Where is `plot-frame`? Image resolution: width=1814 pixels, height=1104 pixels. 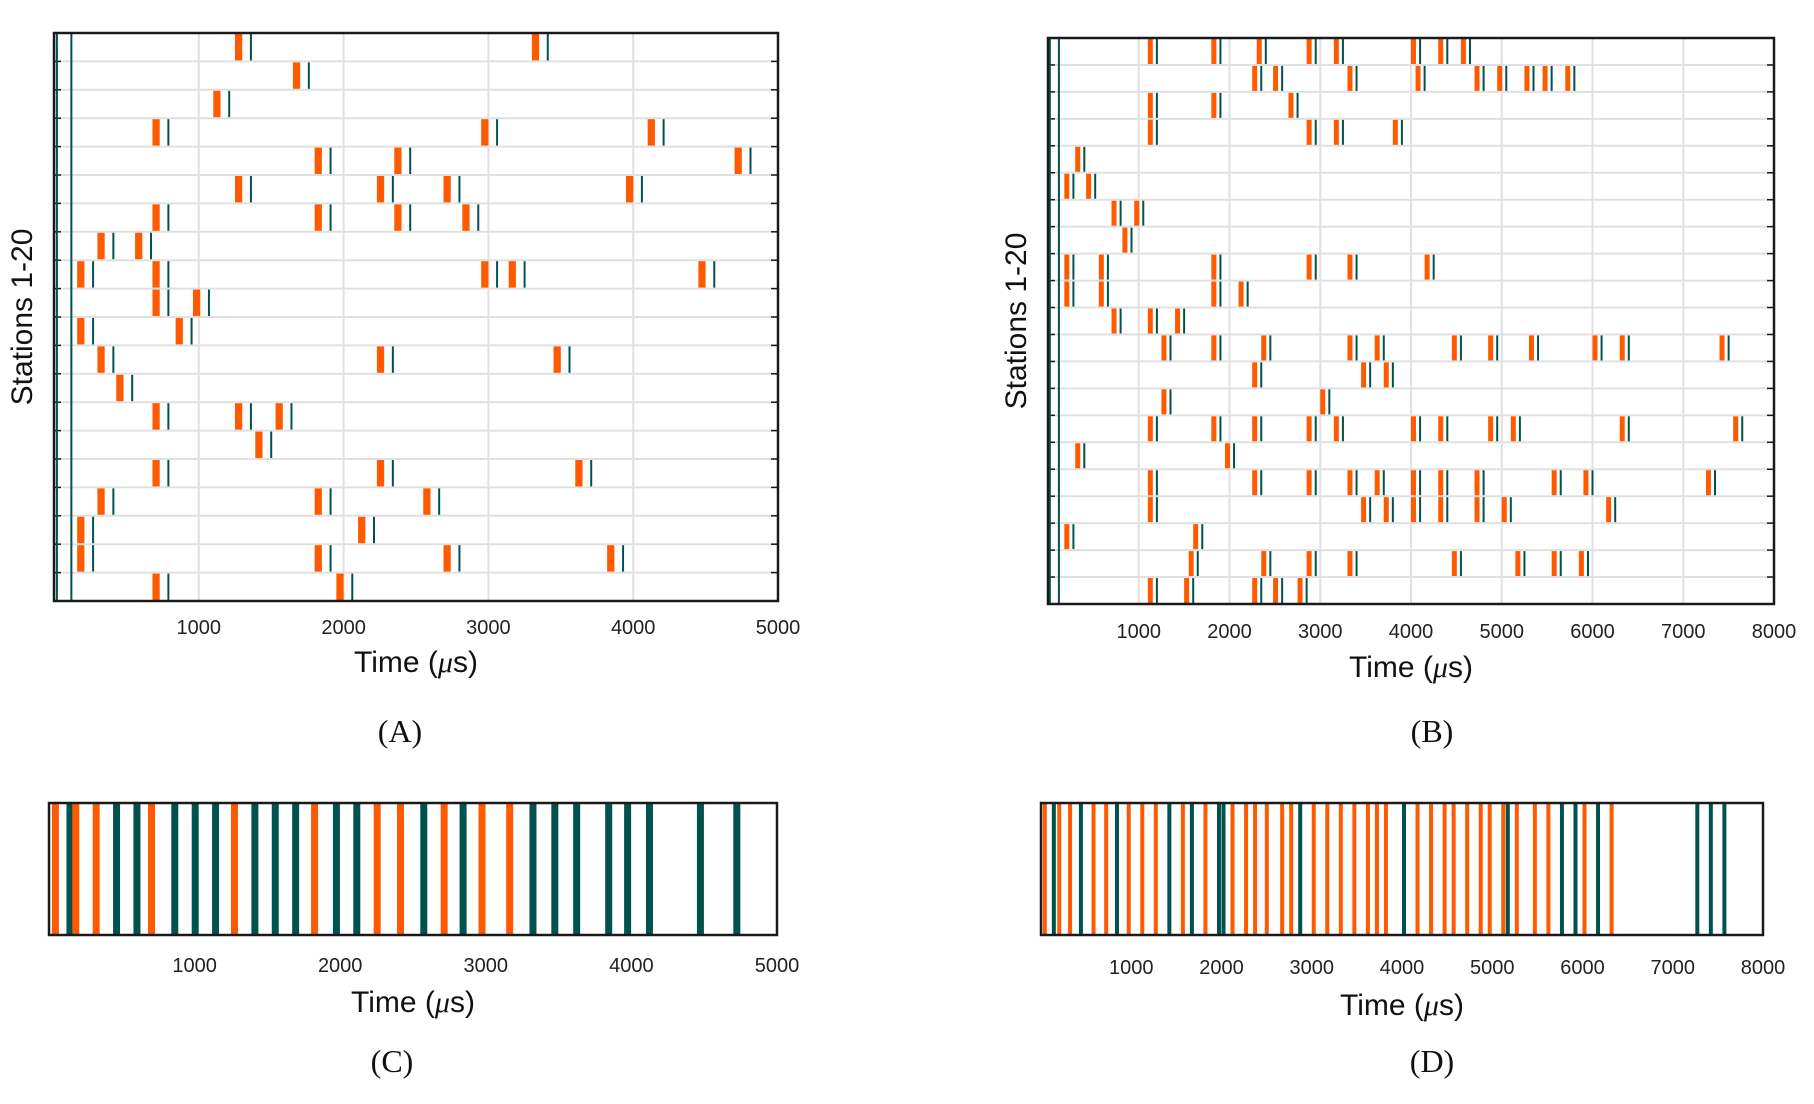 plot-frame is located at coordinates (1402, 869).